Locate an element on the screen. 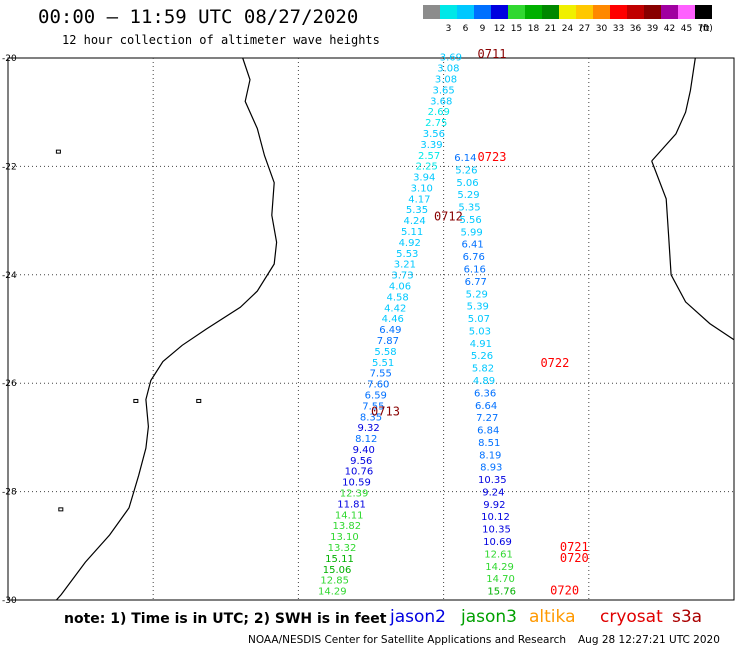  wave-height-color-scale: 3 6 9 12 15 18 21 24 27 30 33 36 39 42 45 70(ft) is located at coordinates (568, 19).